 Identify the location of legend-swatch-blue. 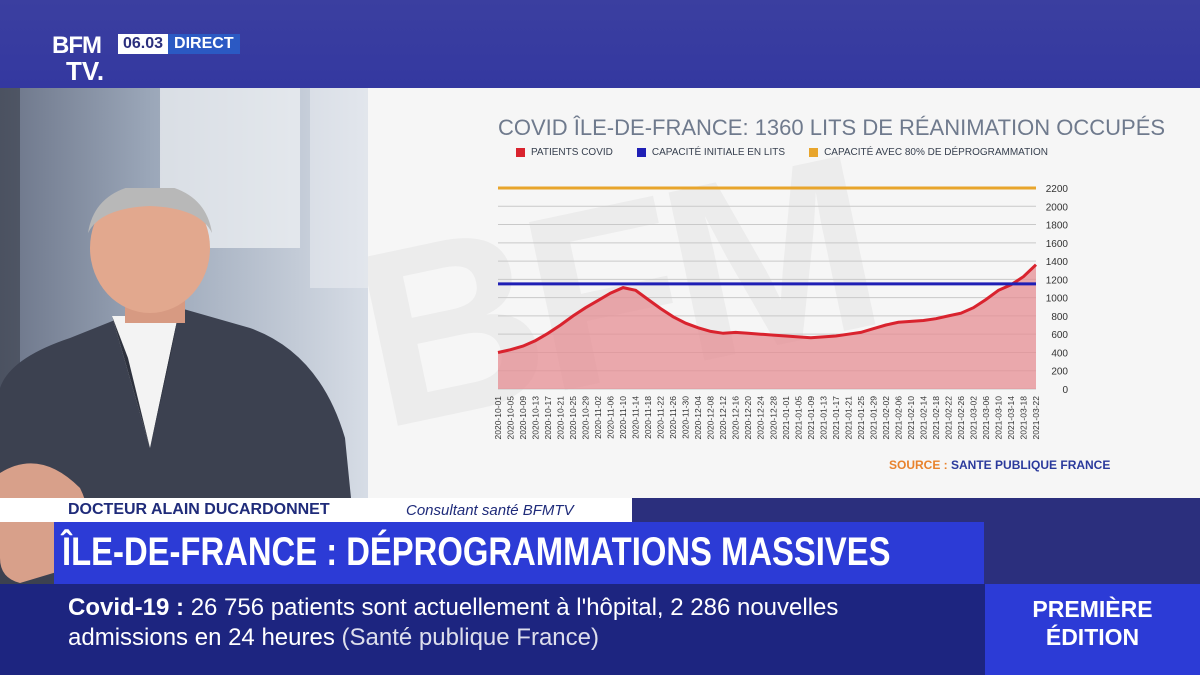
(641, 152).